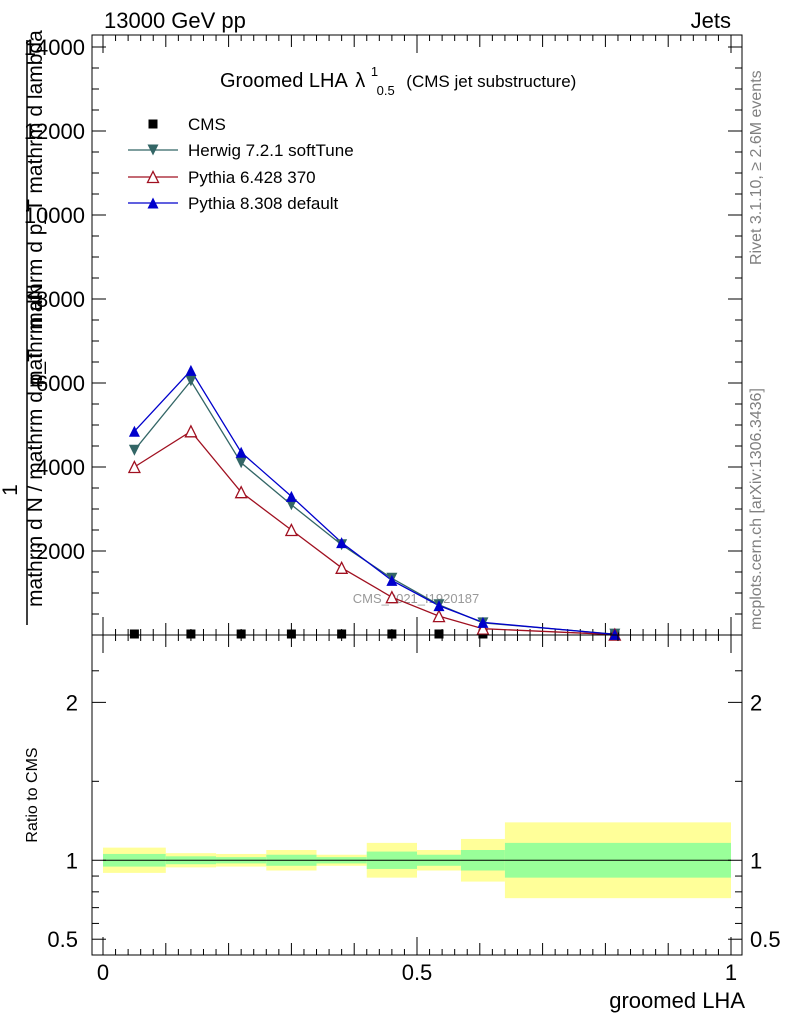  I want to click on header-left: 13000 GeV pp, so click(175, 20).